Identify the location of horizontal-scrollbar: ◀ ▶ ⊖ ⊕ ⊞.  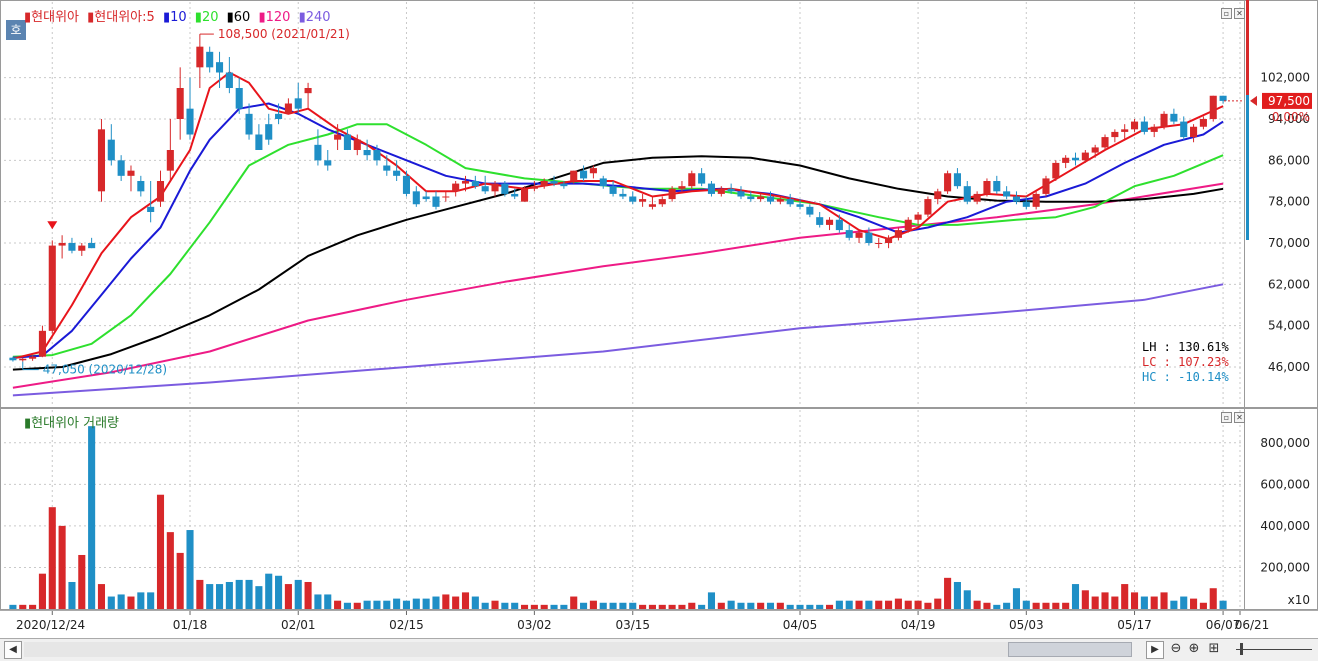
(659, 649).